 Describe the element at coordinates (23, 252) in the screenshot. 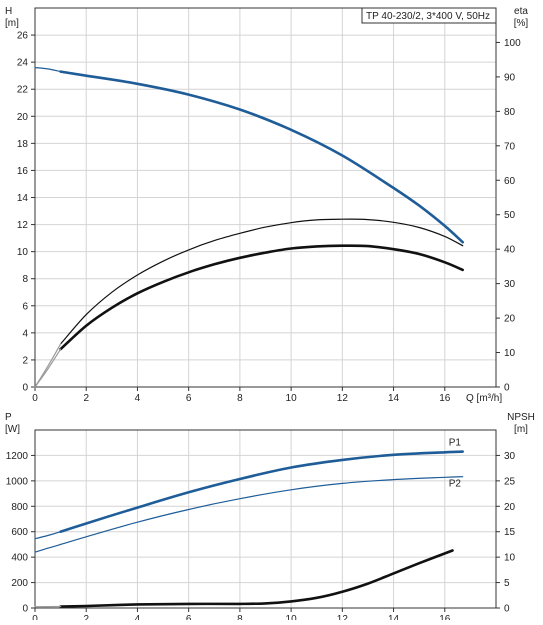

I see `y-left-tick-label: 10` at that location.